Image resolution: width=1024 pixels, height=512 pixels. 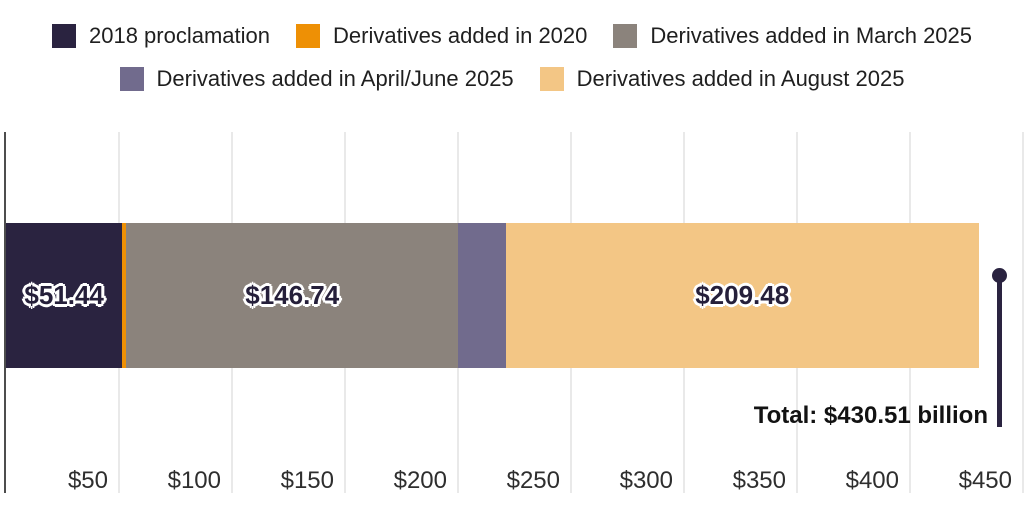 I want to click on legend-swatch-derivatives-august-2025, so click(x=551, y=79).